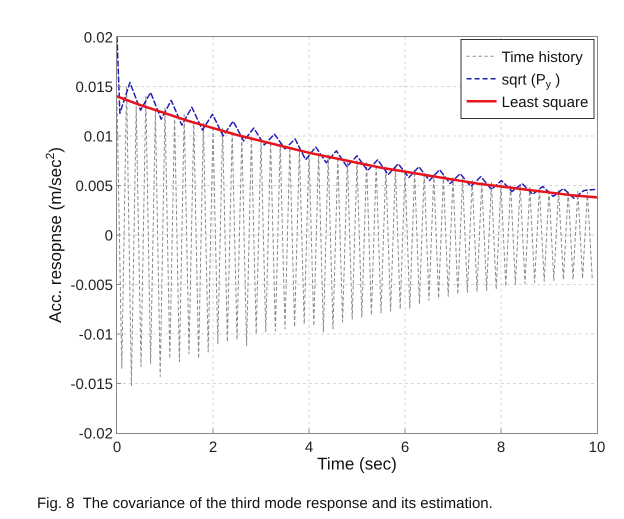 Image resolution: width=624 pixels, height=519 pixels. What do you see at coordinates (543, 57) in the screenshot?
I see `legend-label: Time history` at bounding box center [543, 57].